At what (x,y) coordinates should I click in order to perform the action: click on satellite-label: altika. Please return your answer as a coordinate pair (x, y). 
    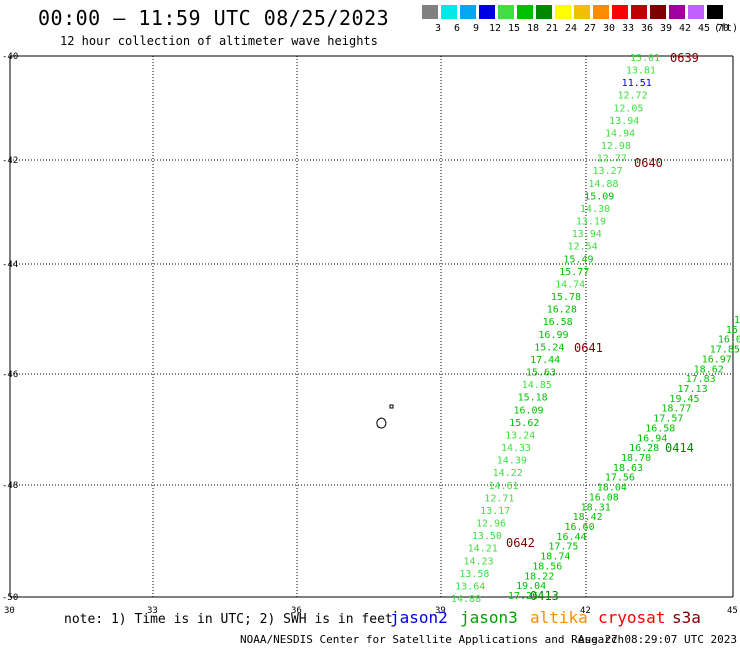
    Looking at the image, I should click on (559, 617).